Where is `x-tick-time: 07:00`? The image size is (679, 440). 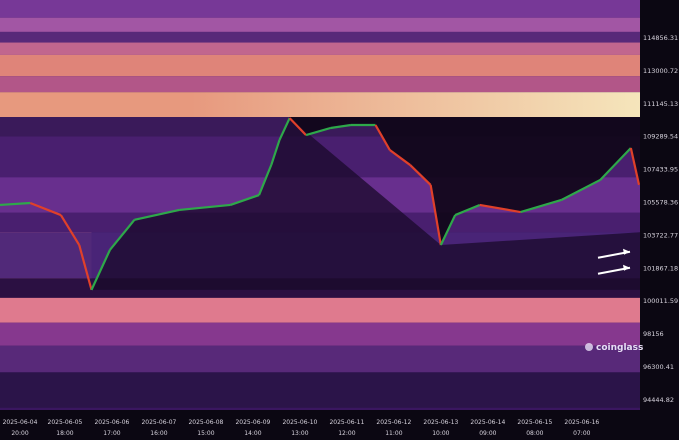 x-tick-time: 07:00 is located at coordinates (581, 433).